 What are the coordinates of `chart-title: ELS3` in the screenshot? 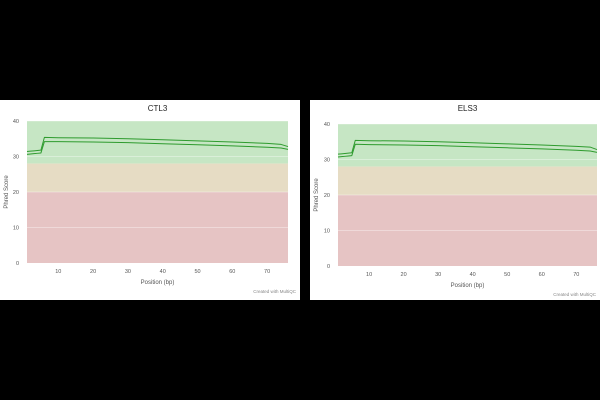 It's located at (468, 108).